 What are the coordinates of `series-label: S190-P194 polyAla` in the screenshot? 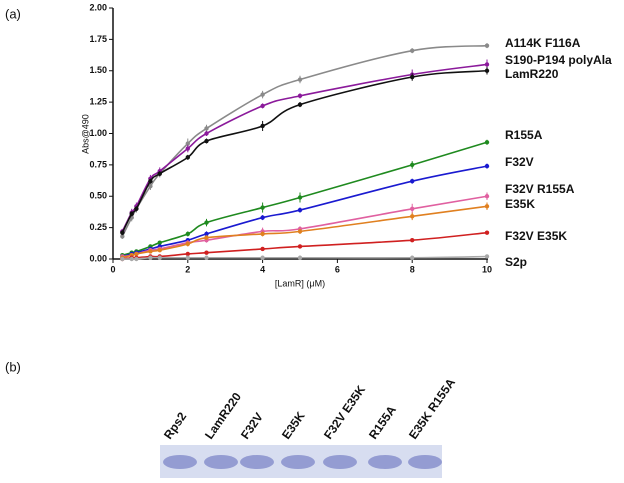 It's located at (558, 60).